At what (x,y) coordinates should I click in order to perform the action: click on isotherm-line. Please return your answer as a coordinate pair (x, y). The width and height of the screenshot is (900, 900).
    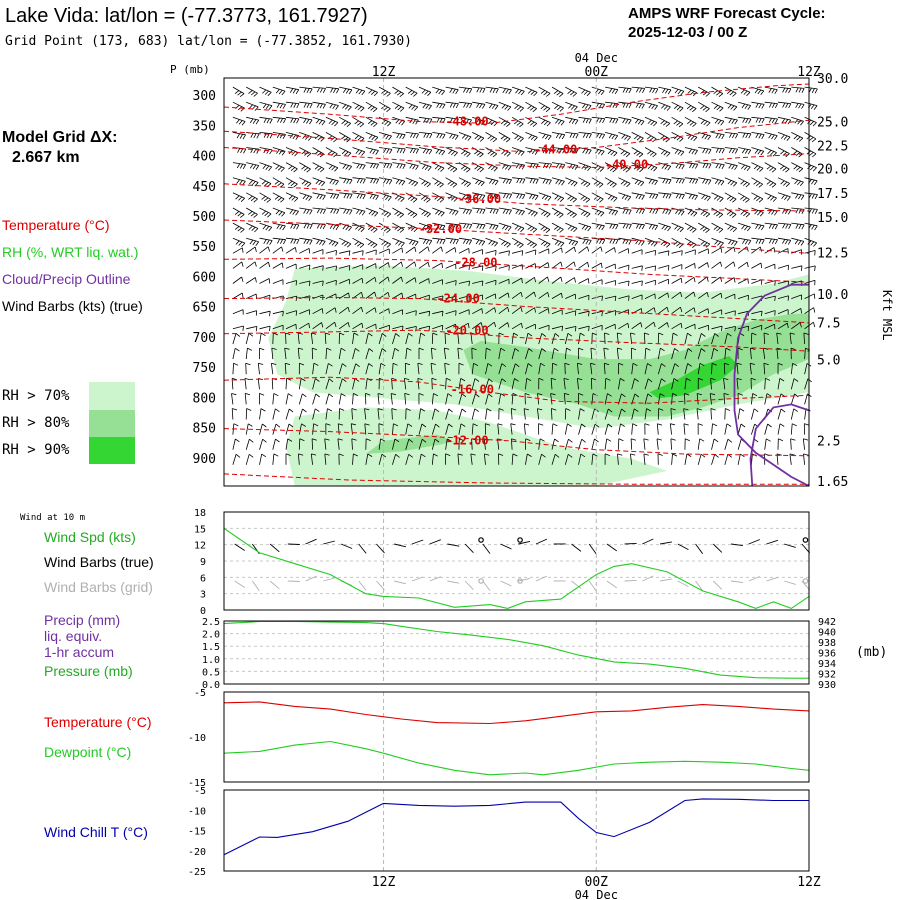
    Looking at the image, I should click on (516, 442).